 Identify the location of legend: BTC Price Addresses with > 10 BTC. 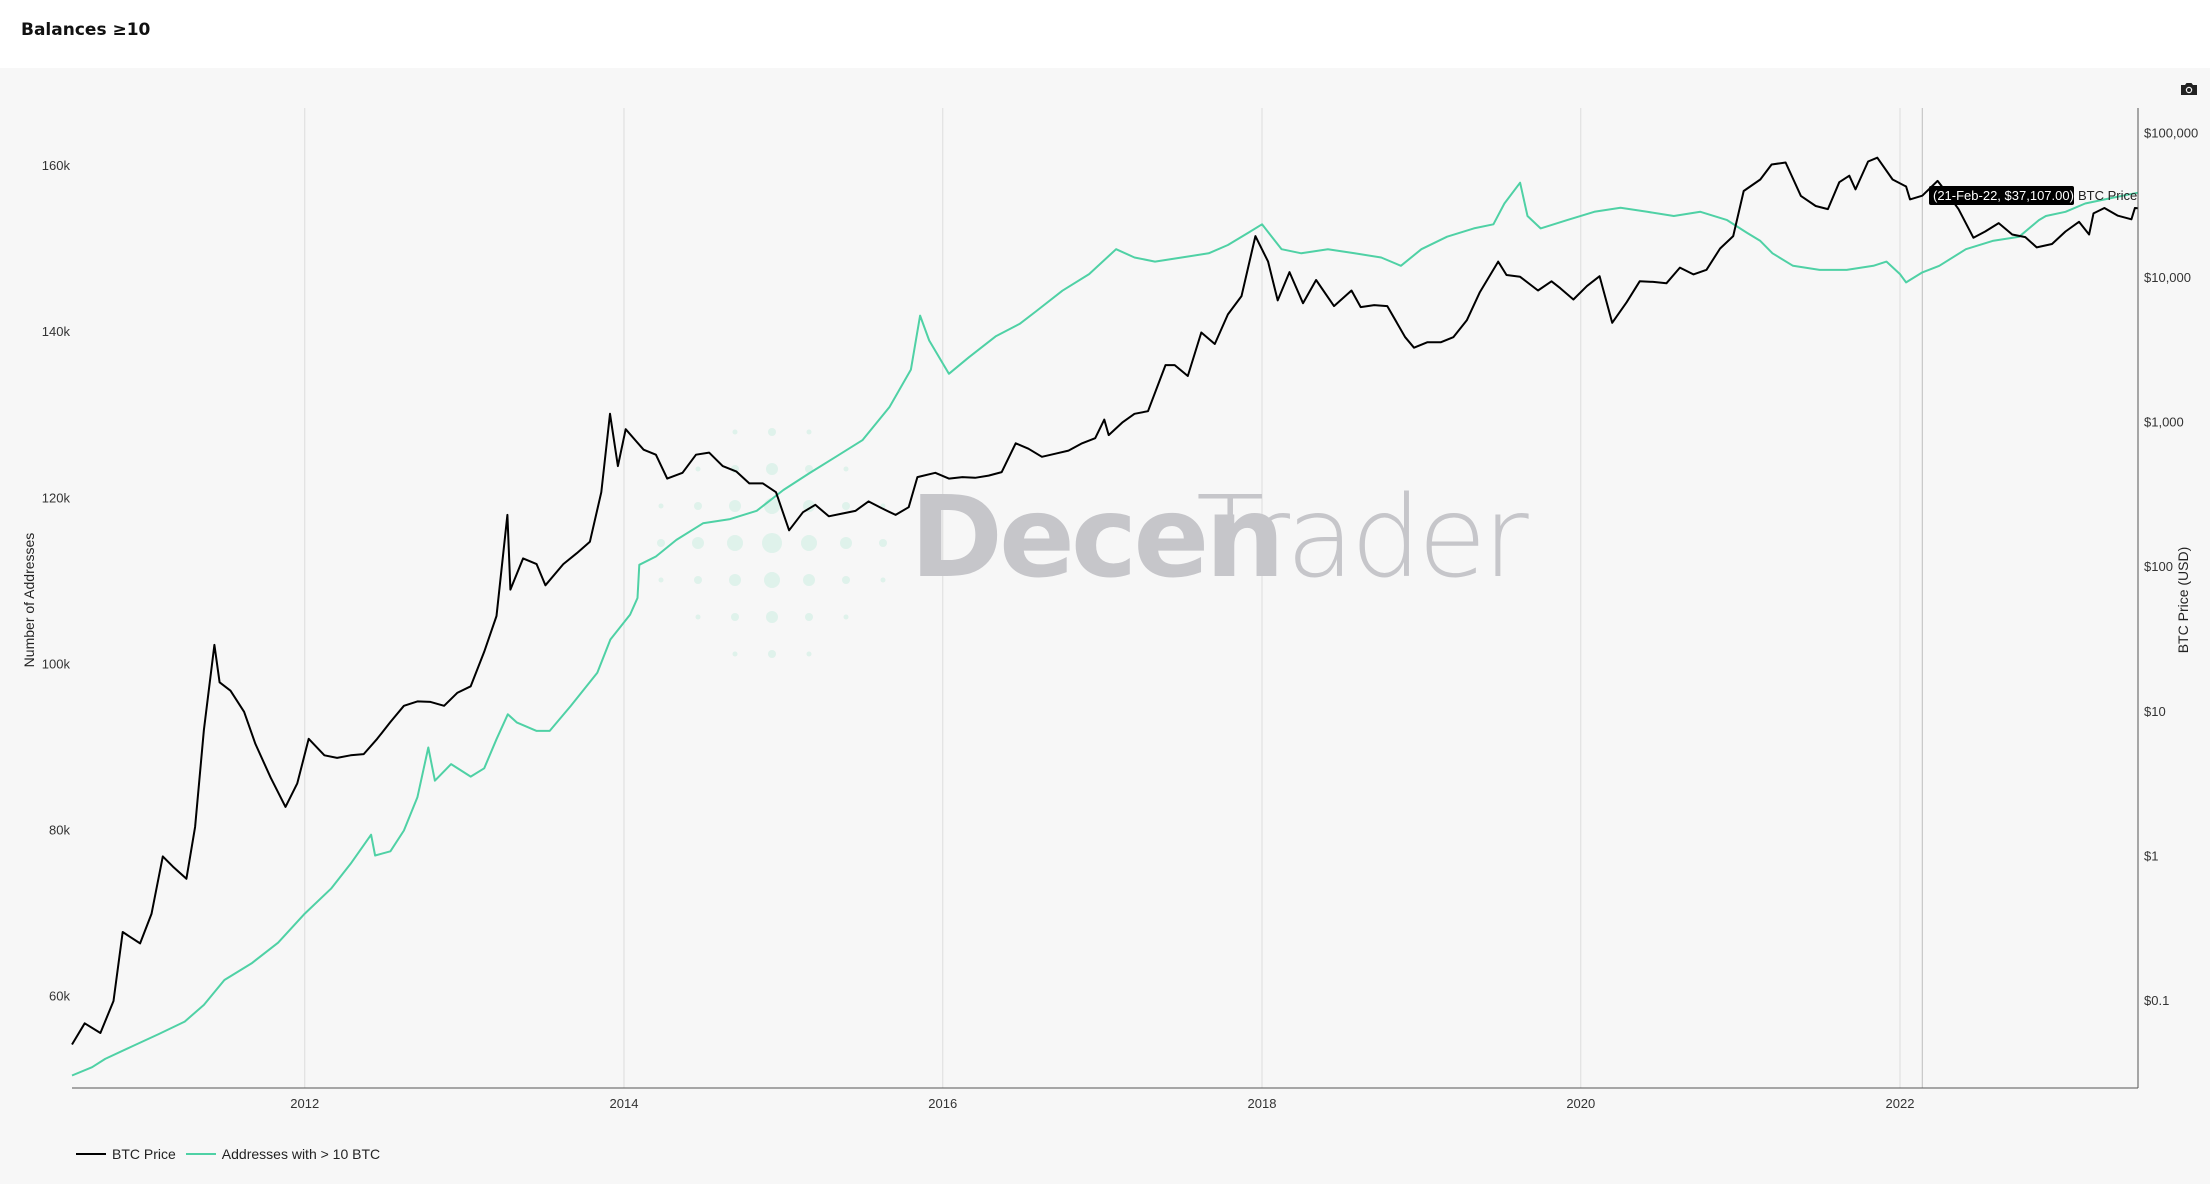
(228, 1154).